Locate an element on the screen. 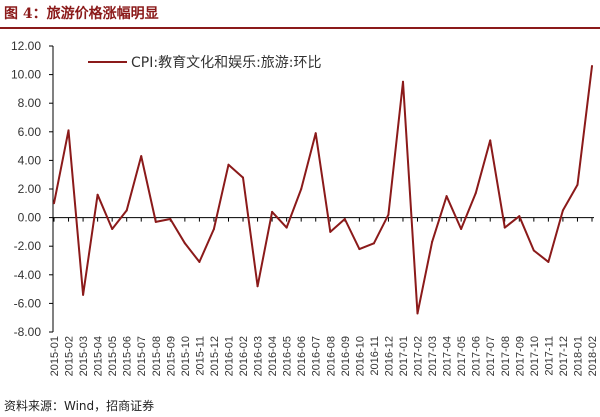 This screenshot has width=600, height=417. x-tick-label: 2018-01 is located at coordinates (578, 356).